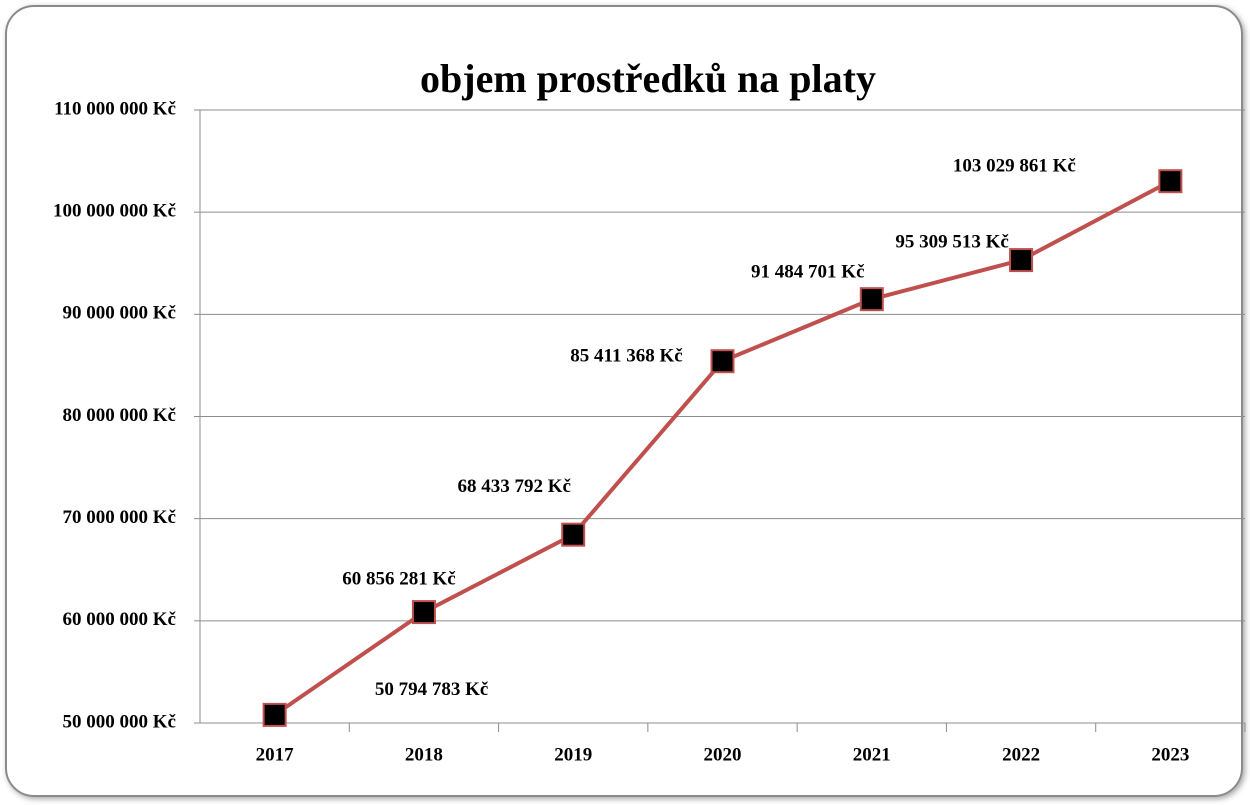 The width and height of the screenshot is (1250, 805). Describe the element at coordinates (807, 272) in the screenshot. I see `value-label: 91 484 701 Kč` at that location.